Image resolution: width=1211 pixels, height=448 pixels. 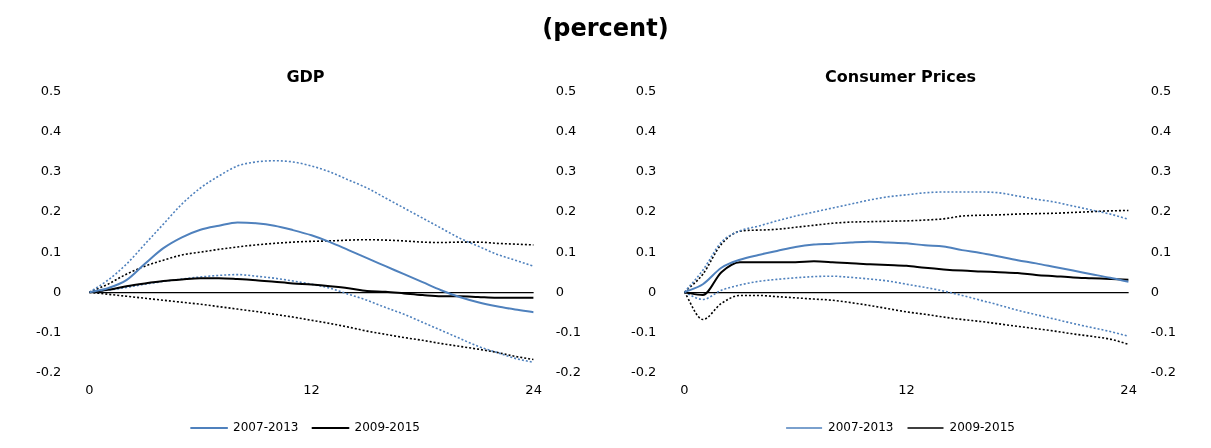 I want to click on chart-title: Consumer Prices, so click(x=900, y=77).